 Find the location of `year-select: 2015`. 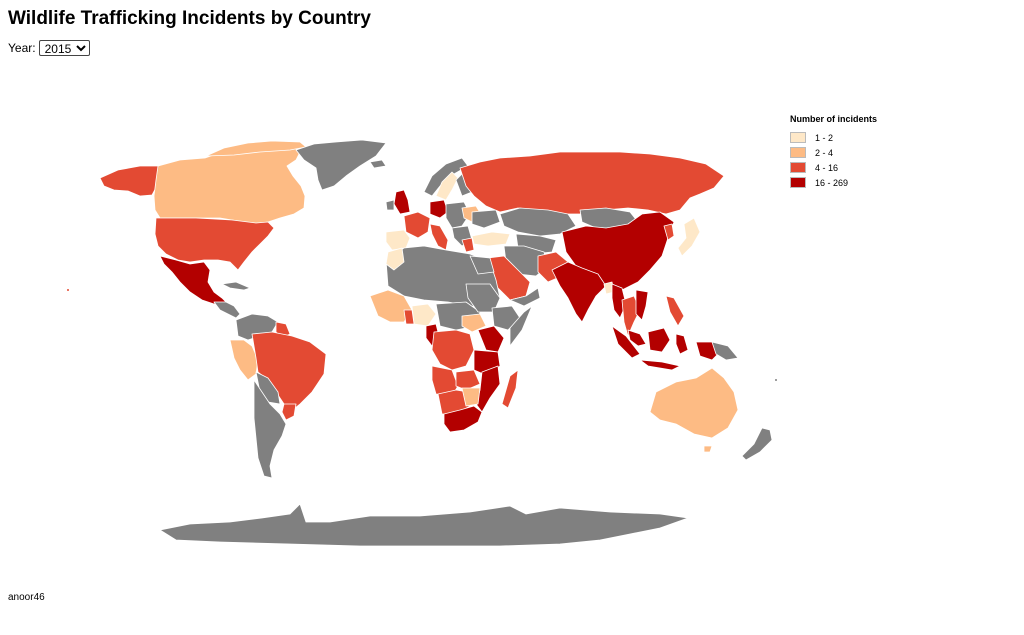

year-select: 2015 is located at coordinates (64, 48).